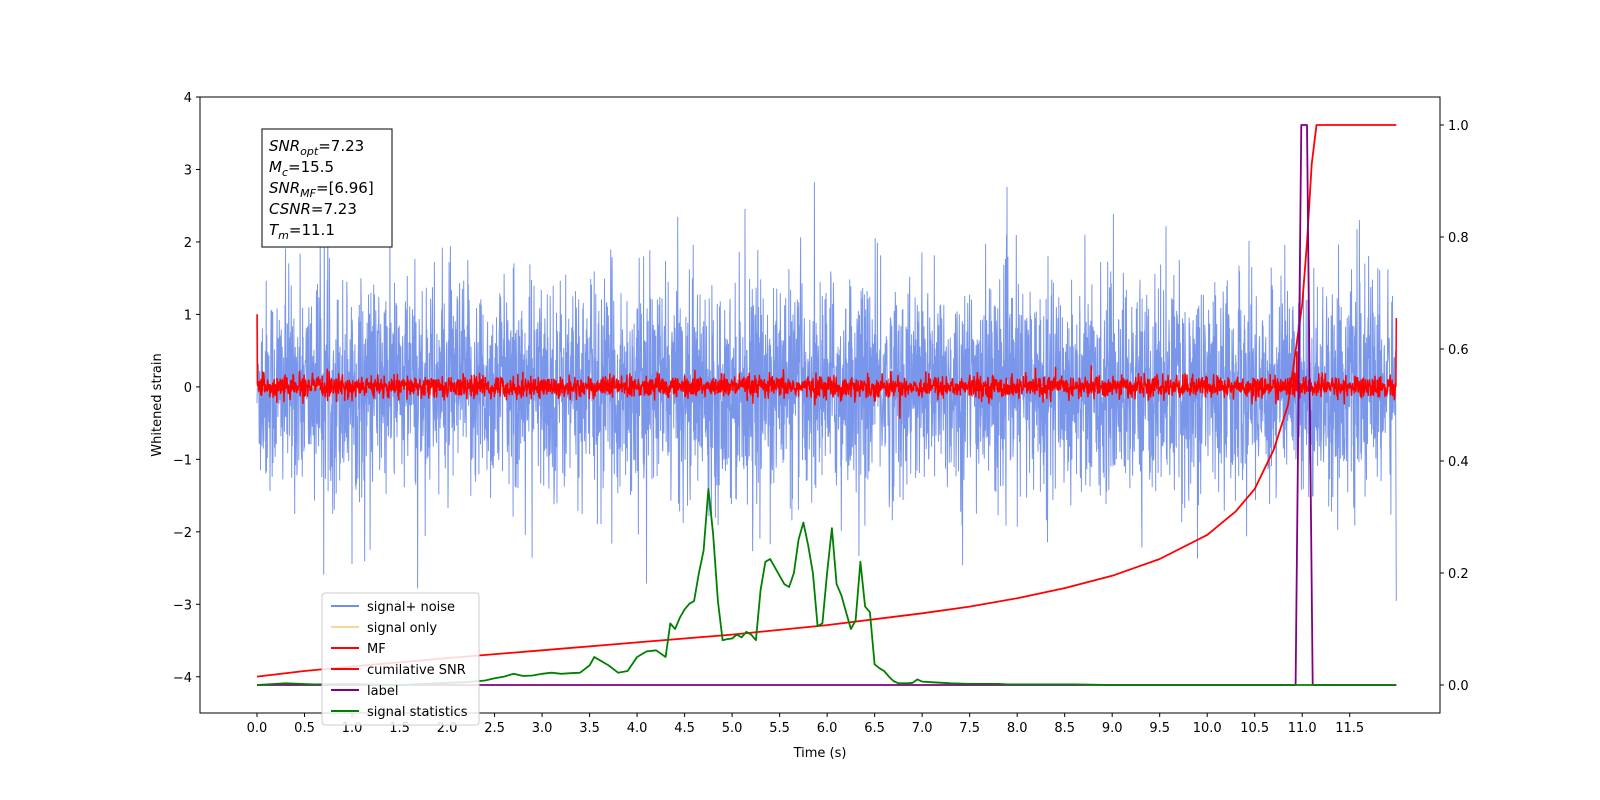 Image resolution: width=1600 pixels, height=800 pixels. Describe the element at coordinates (182, 678) in the screenshot. I see `y-tick-label: −4` at that location.